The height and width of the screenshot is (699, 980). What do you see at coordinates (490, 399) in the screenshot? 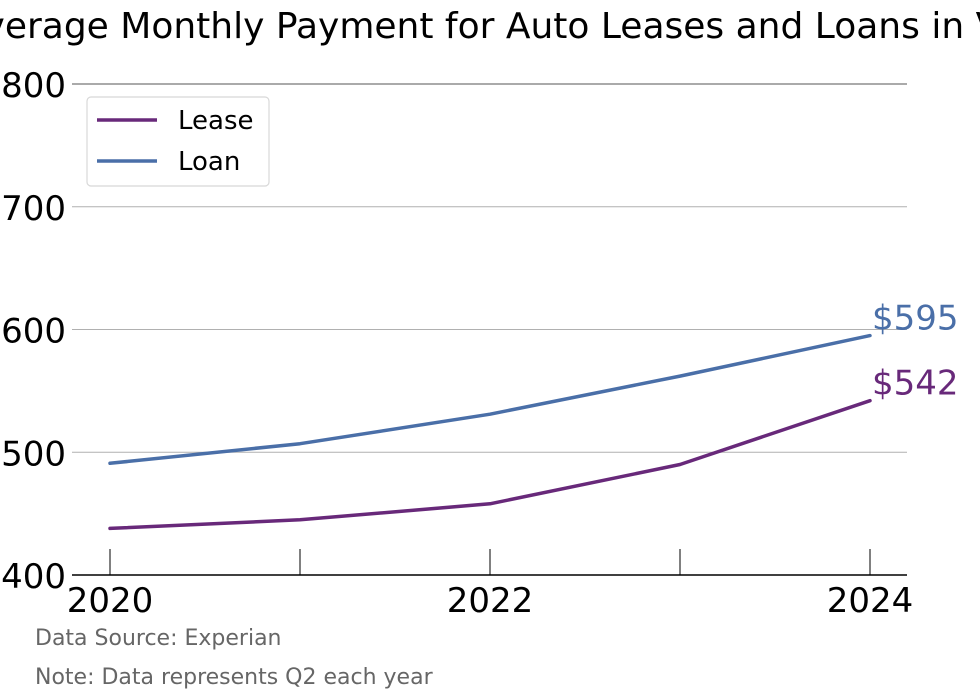
I see `series-line-loan` at bounding box center [490, 399].